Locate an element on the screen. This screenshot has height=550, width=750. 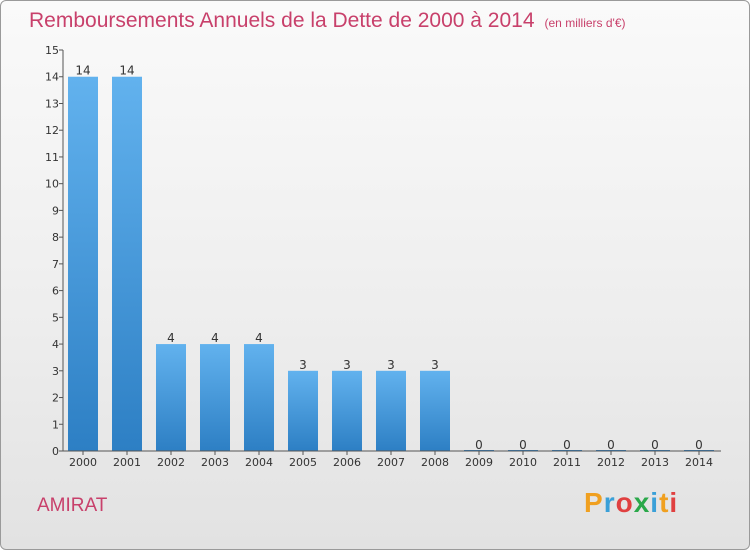
y-tick-label: 2 is located at coordinates (55, 398).